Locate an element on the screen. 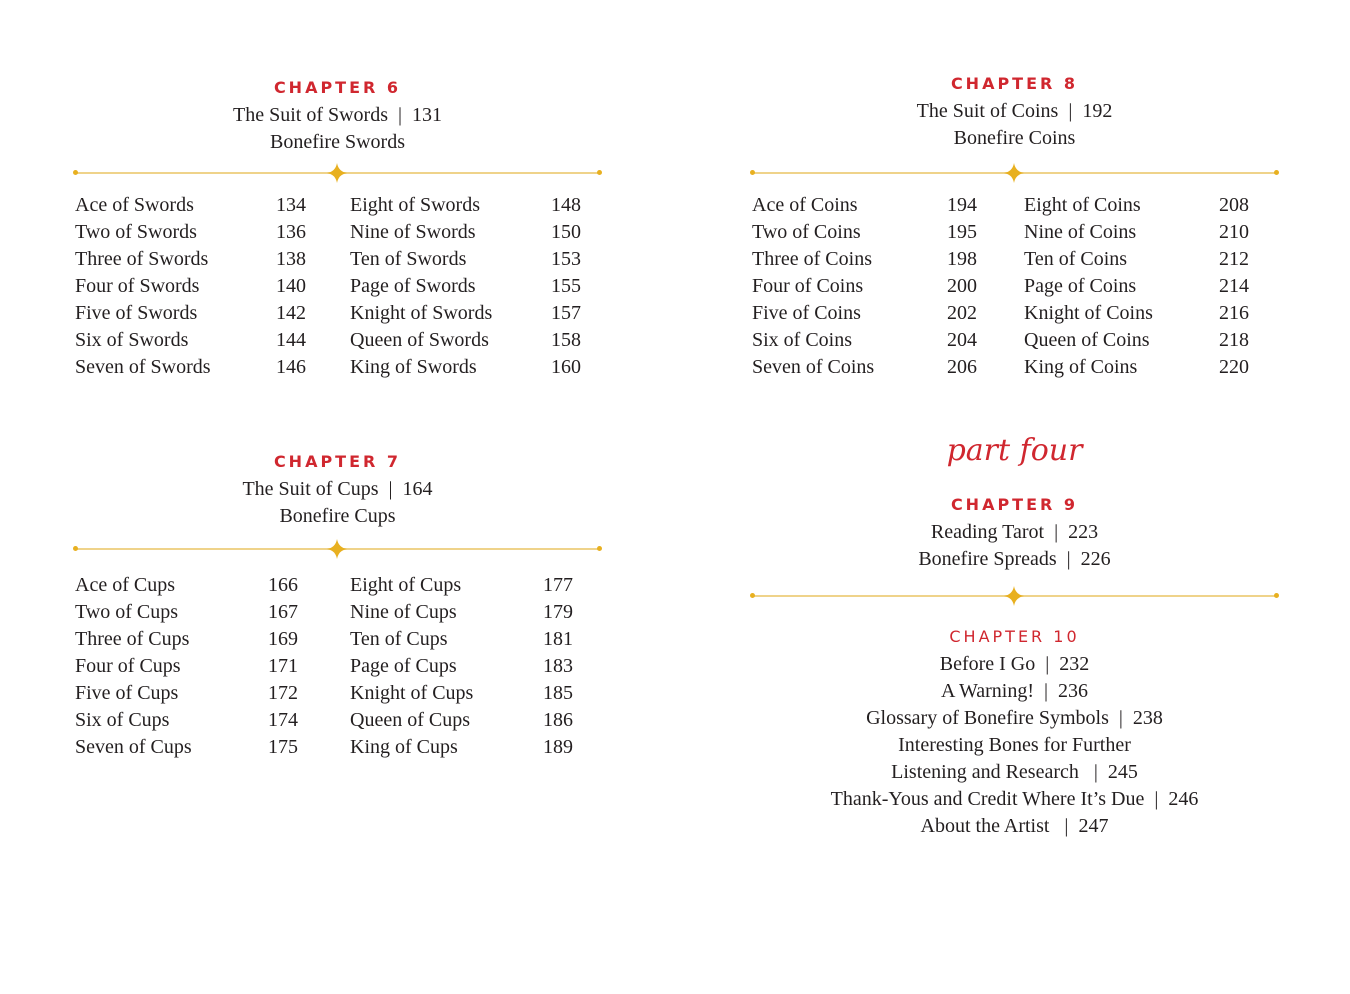 This screenshot has width=1350, height=994. chapter-heading: CHAPTER 10 is located at coordinates (1014, 636).